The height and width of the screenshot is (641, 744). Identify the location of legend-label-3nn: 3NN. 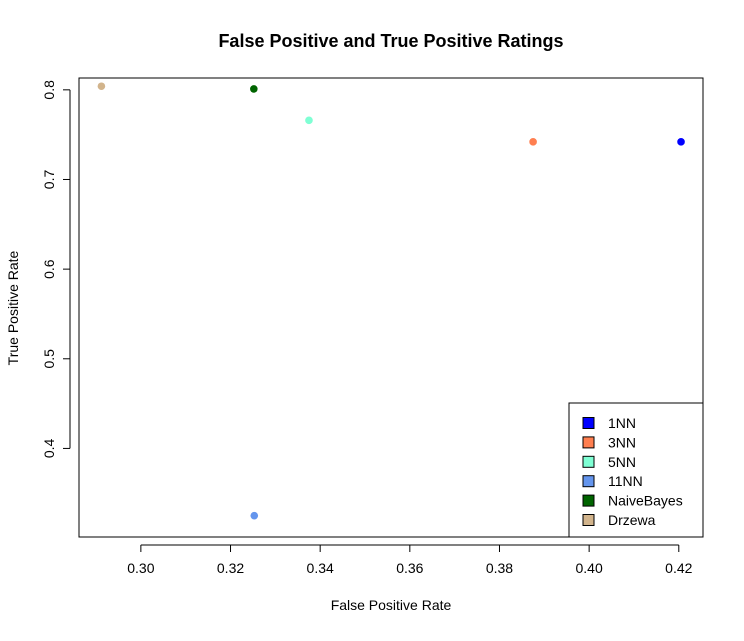
(622, 442).